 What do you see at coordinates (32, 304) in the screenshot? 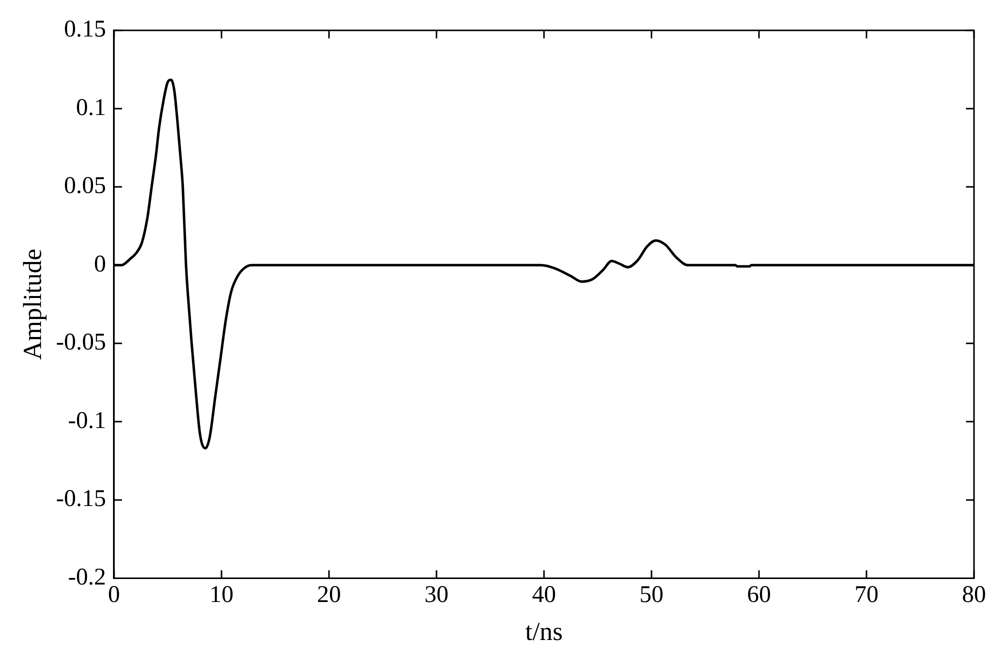
I see `y-axis-title: Amplitude` at bounding box center [32, 304].